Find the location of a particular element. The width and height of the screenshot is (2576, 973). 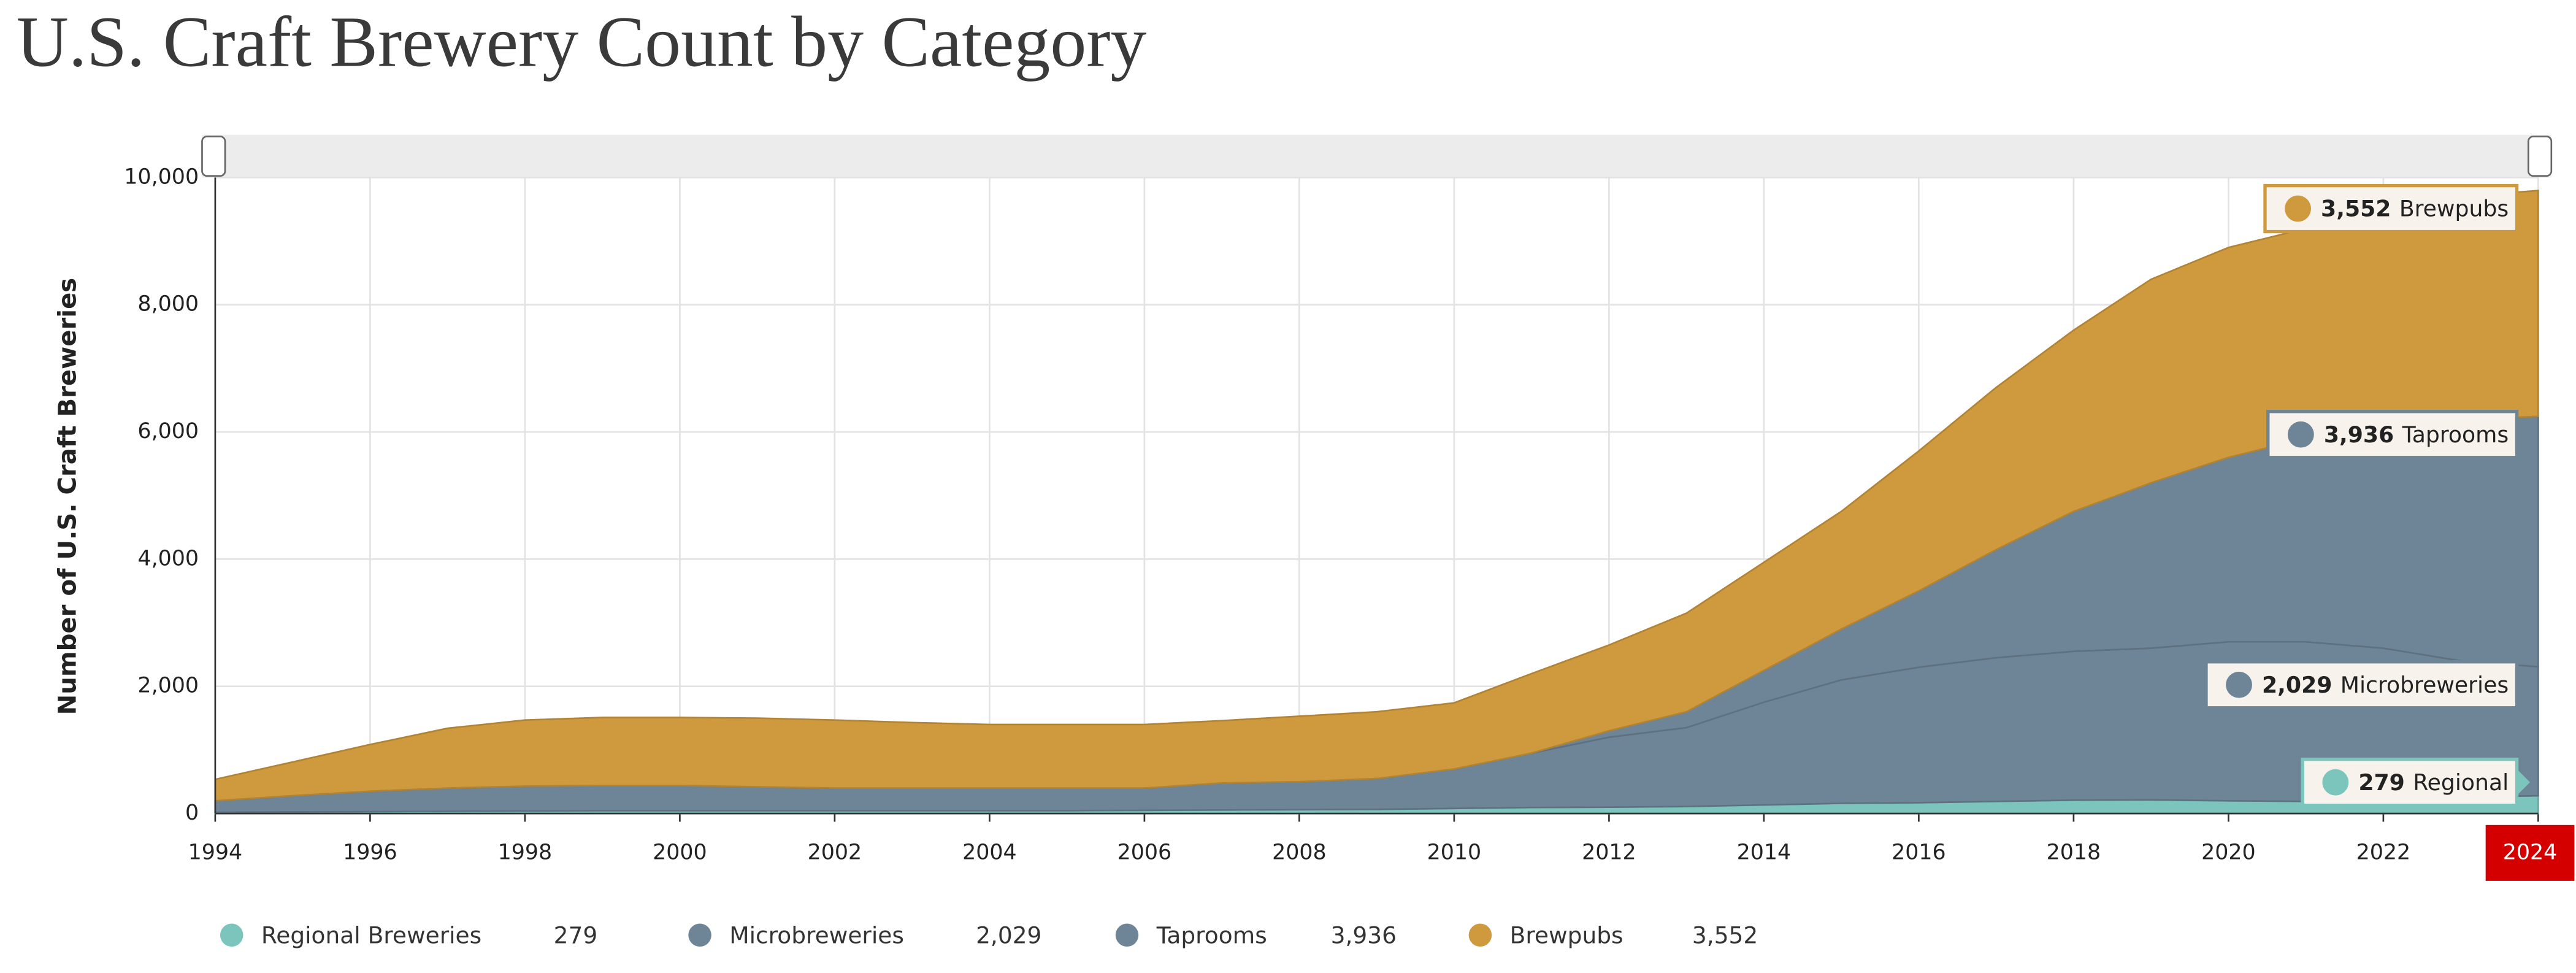

y-axis-label: Number of U.S. Craft Breweries is located at coordinates (68, 496).